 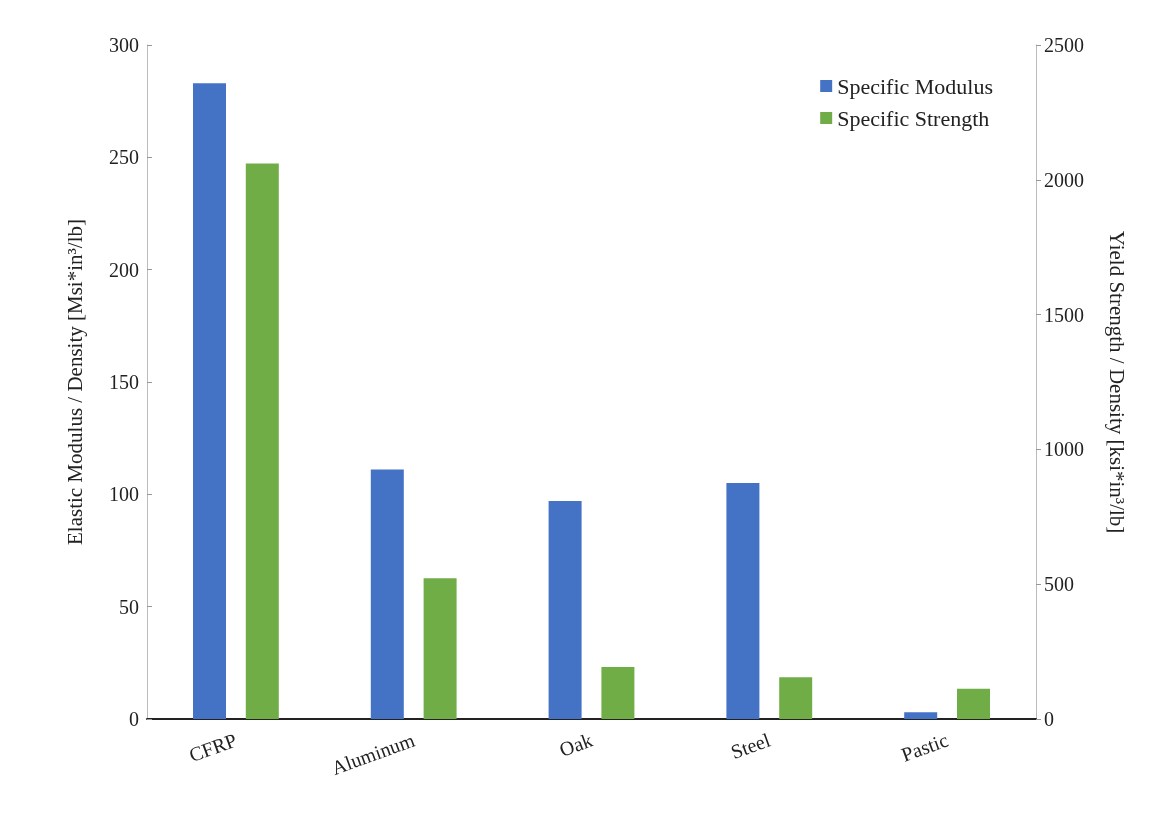 What do you see at coordinates (1059, 584) in the screenshot?
I see `y2-tick-label: 500` at bounding box center [1059, 584].